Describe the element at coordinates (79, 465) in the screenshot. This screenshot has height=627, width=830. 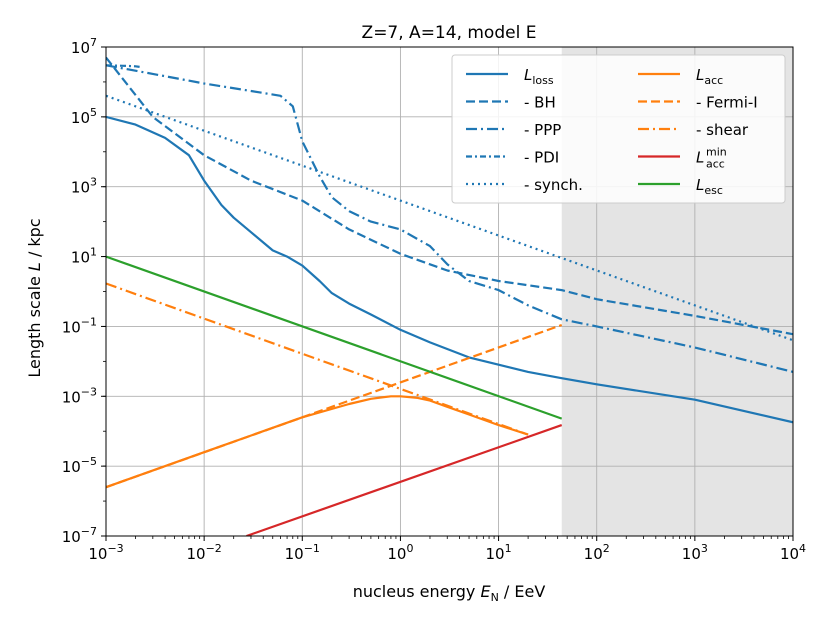
I see `y-tick-label: 10⁻⁵` at that location.